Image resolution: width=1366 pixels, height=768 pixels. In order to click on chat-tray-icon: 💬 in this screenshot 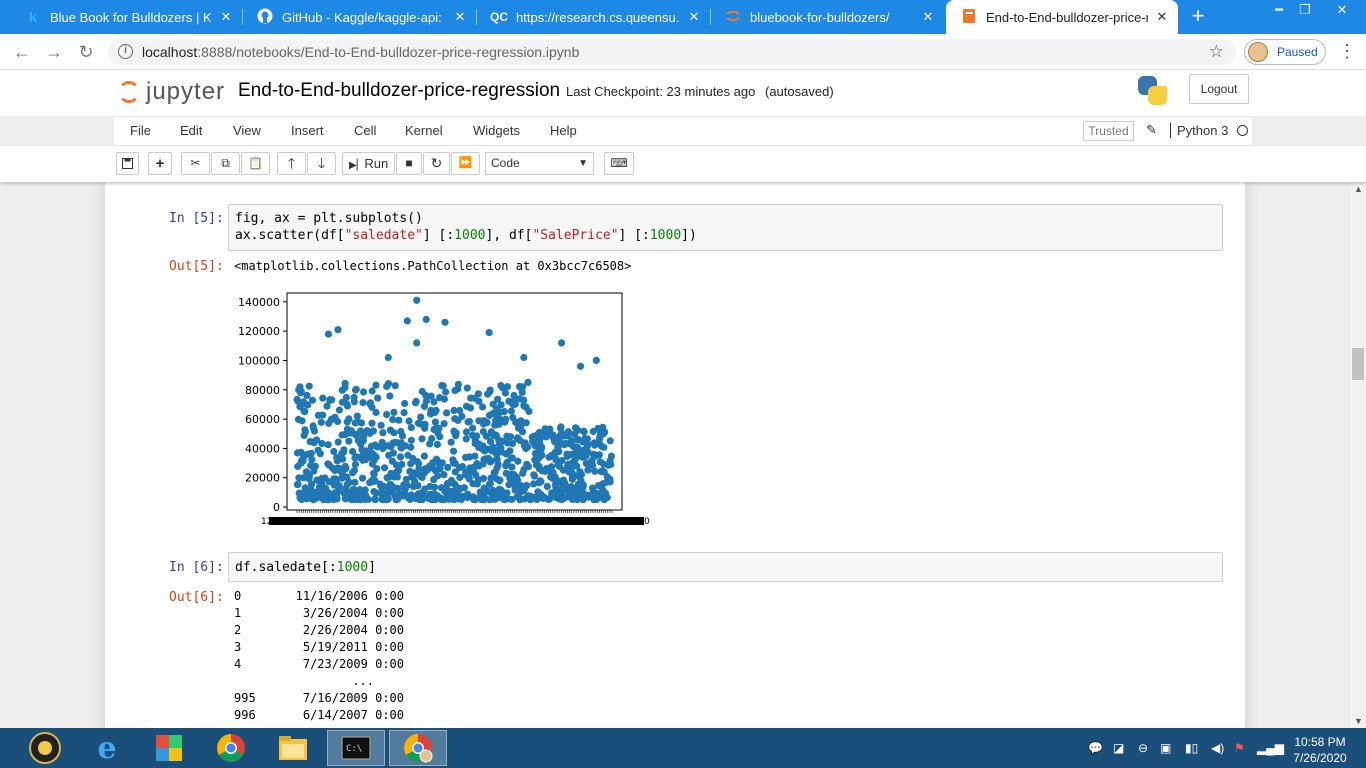, I will do `click(1095, 748)`.